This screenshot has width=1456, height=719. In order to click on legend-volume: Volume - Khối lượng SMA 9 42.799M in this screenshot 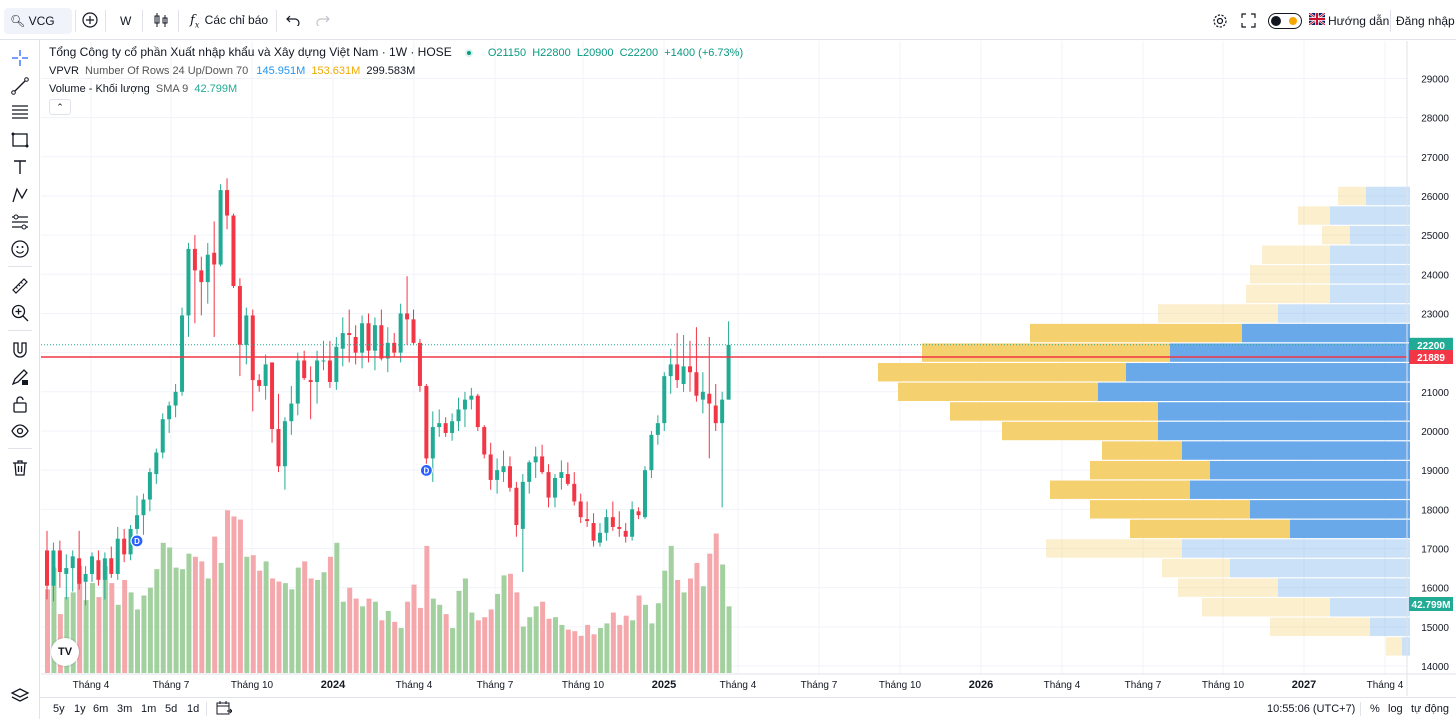, I will do `click(143, 89)`.